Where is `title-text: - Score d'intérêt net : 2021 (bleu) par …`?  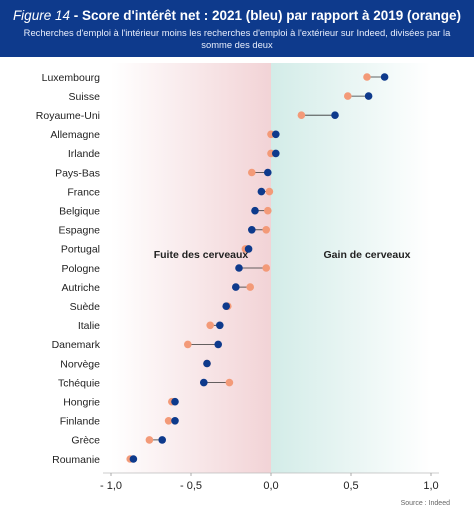 title-text: - Score d'intérêt net : 2021 (bleu) par … is located at coordinates (265, 15).